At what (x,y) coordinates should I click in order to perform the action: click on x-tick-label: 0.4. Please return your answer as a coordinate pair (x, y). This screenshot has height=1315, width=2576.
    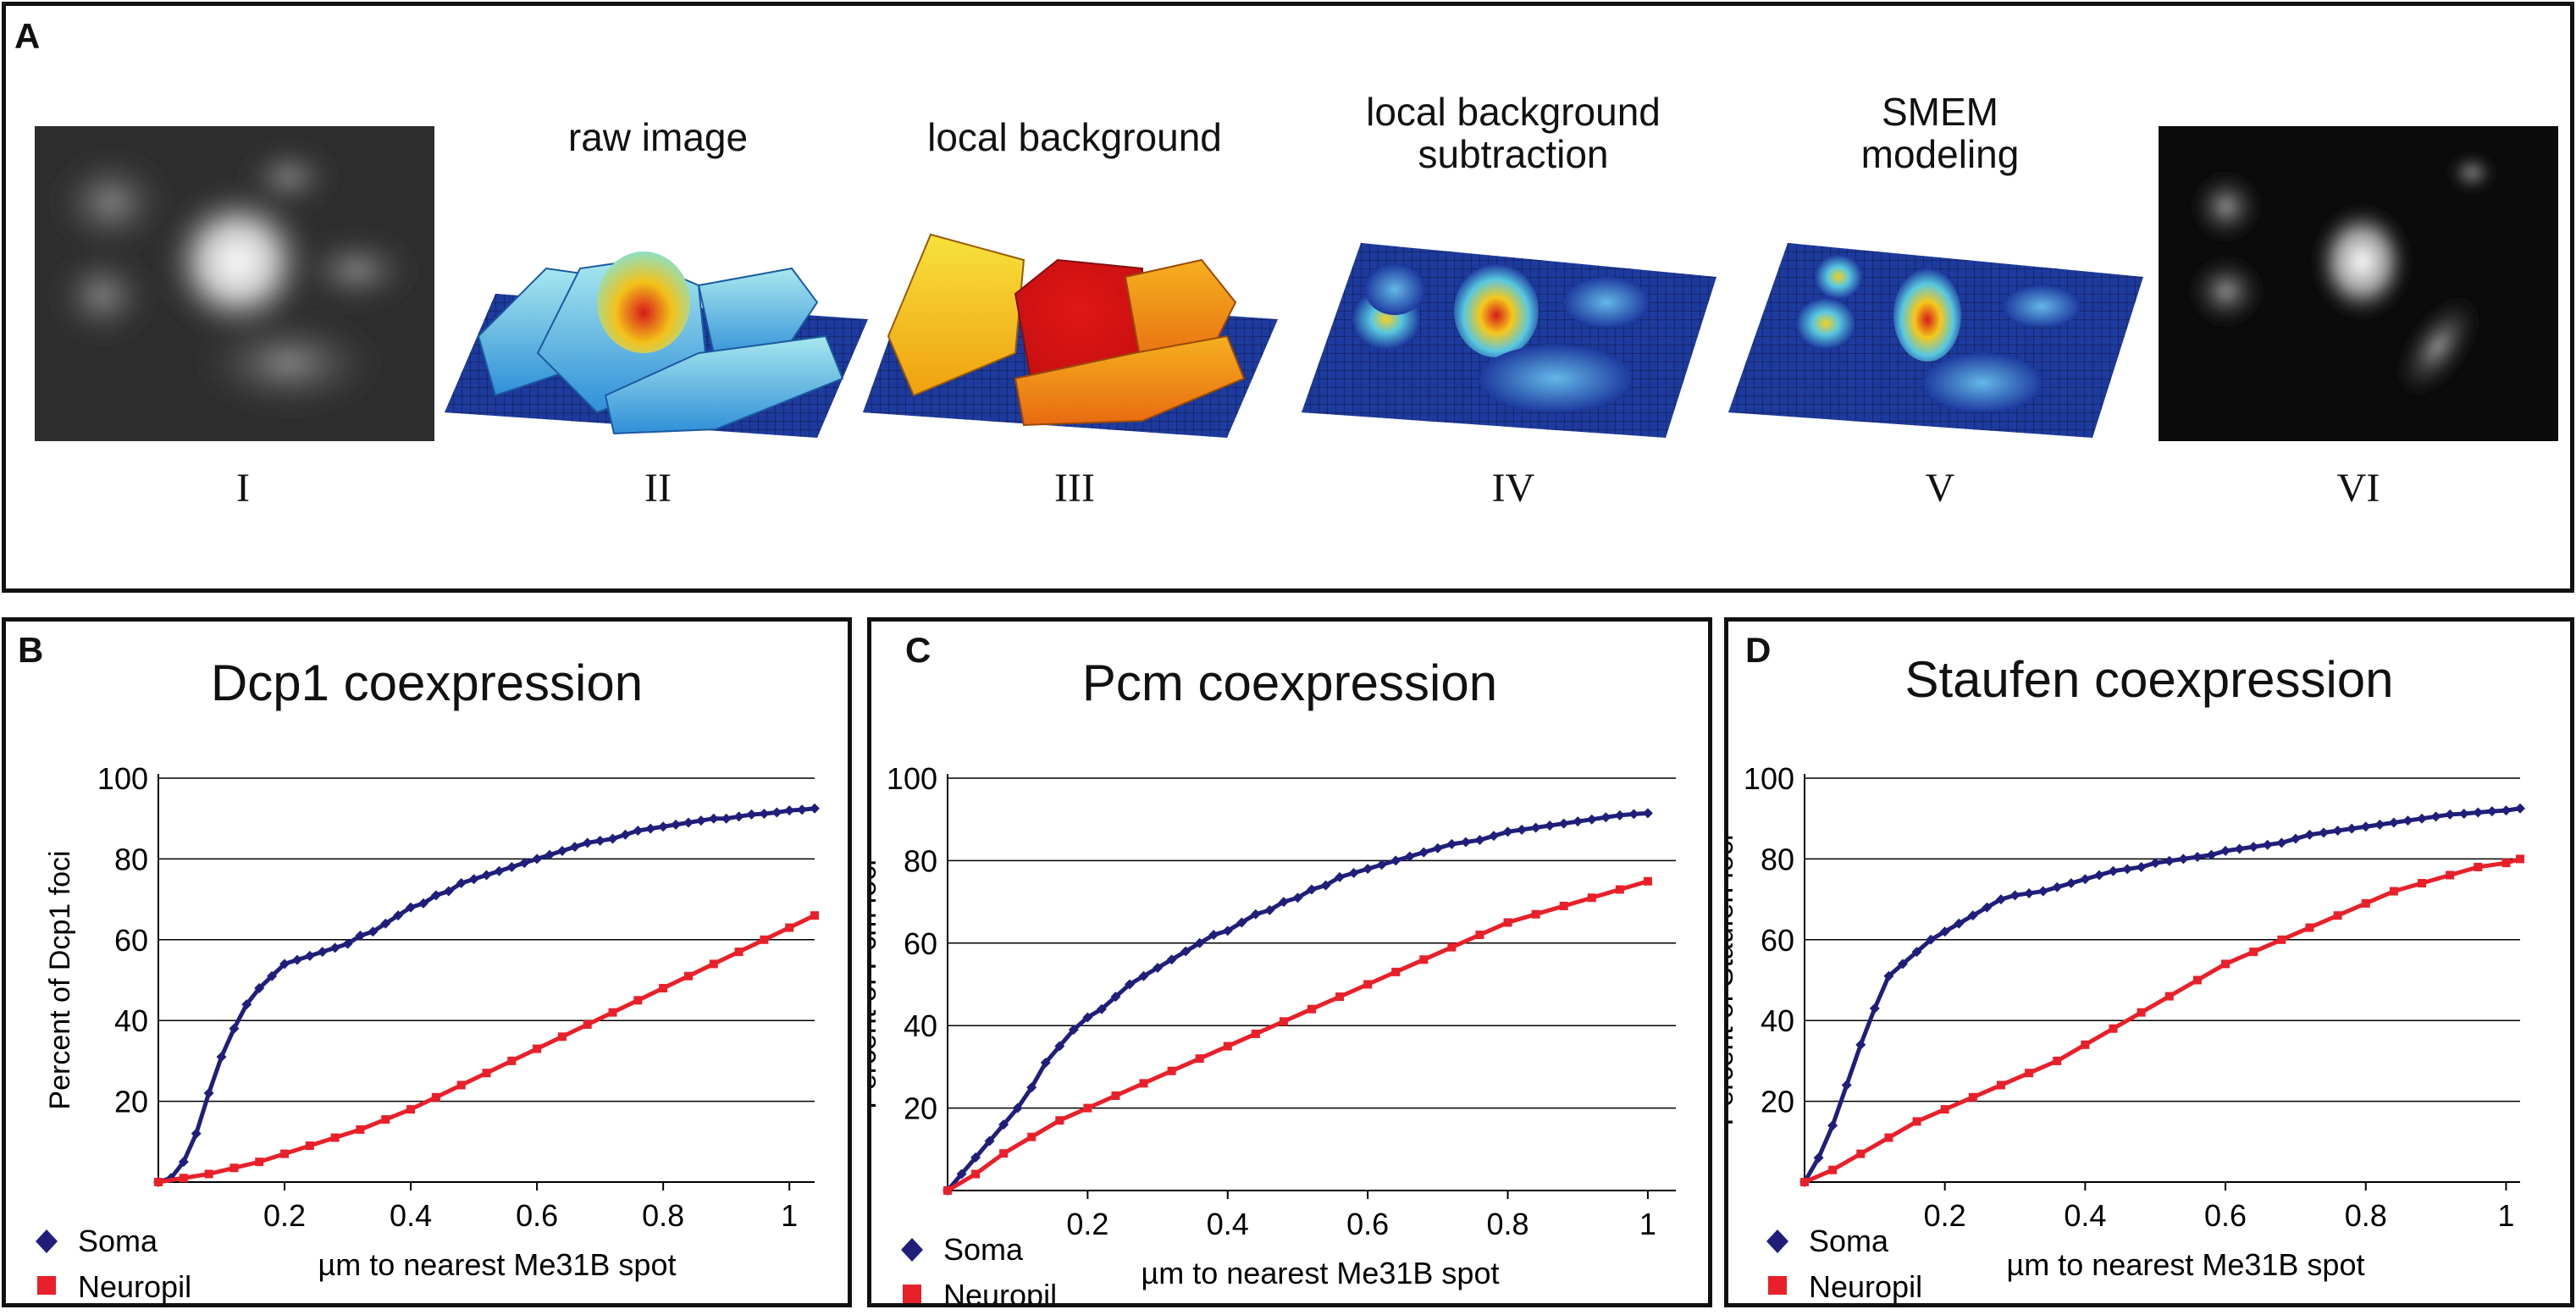
    Looking at the image, I should click on (2085, 1215).